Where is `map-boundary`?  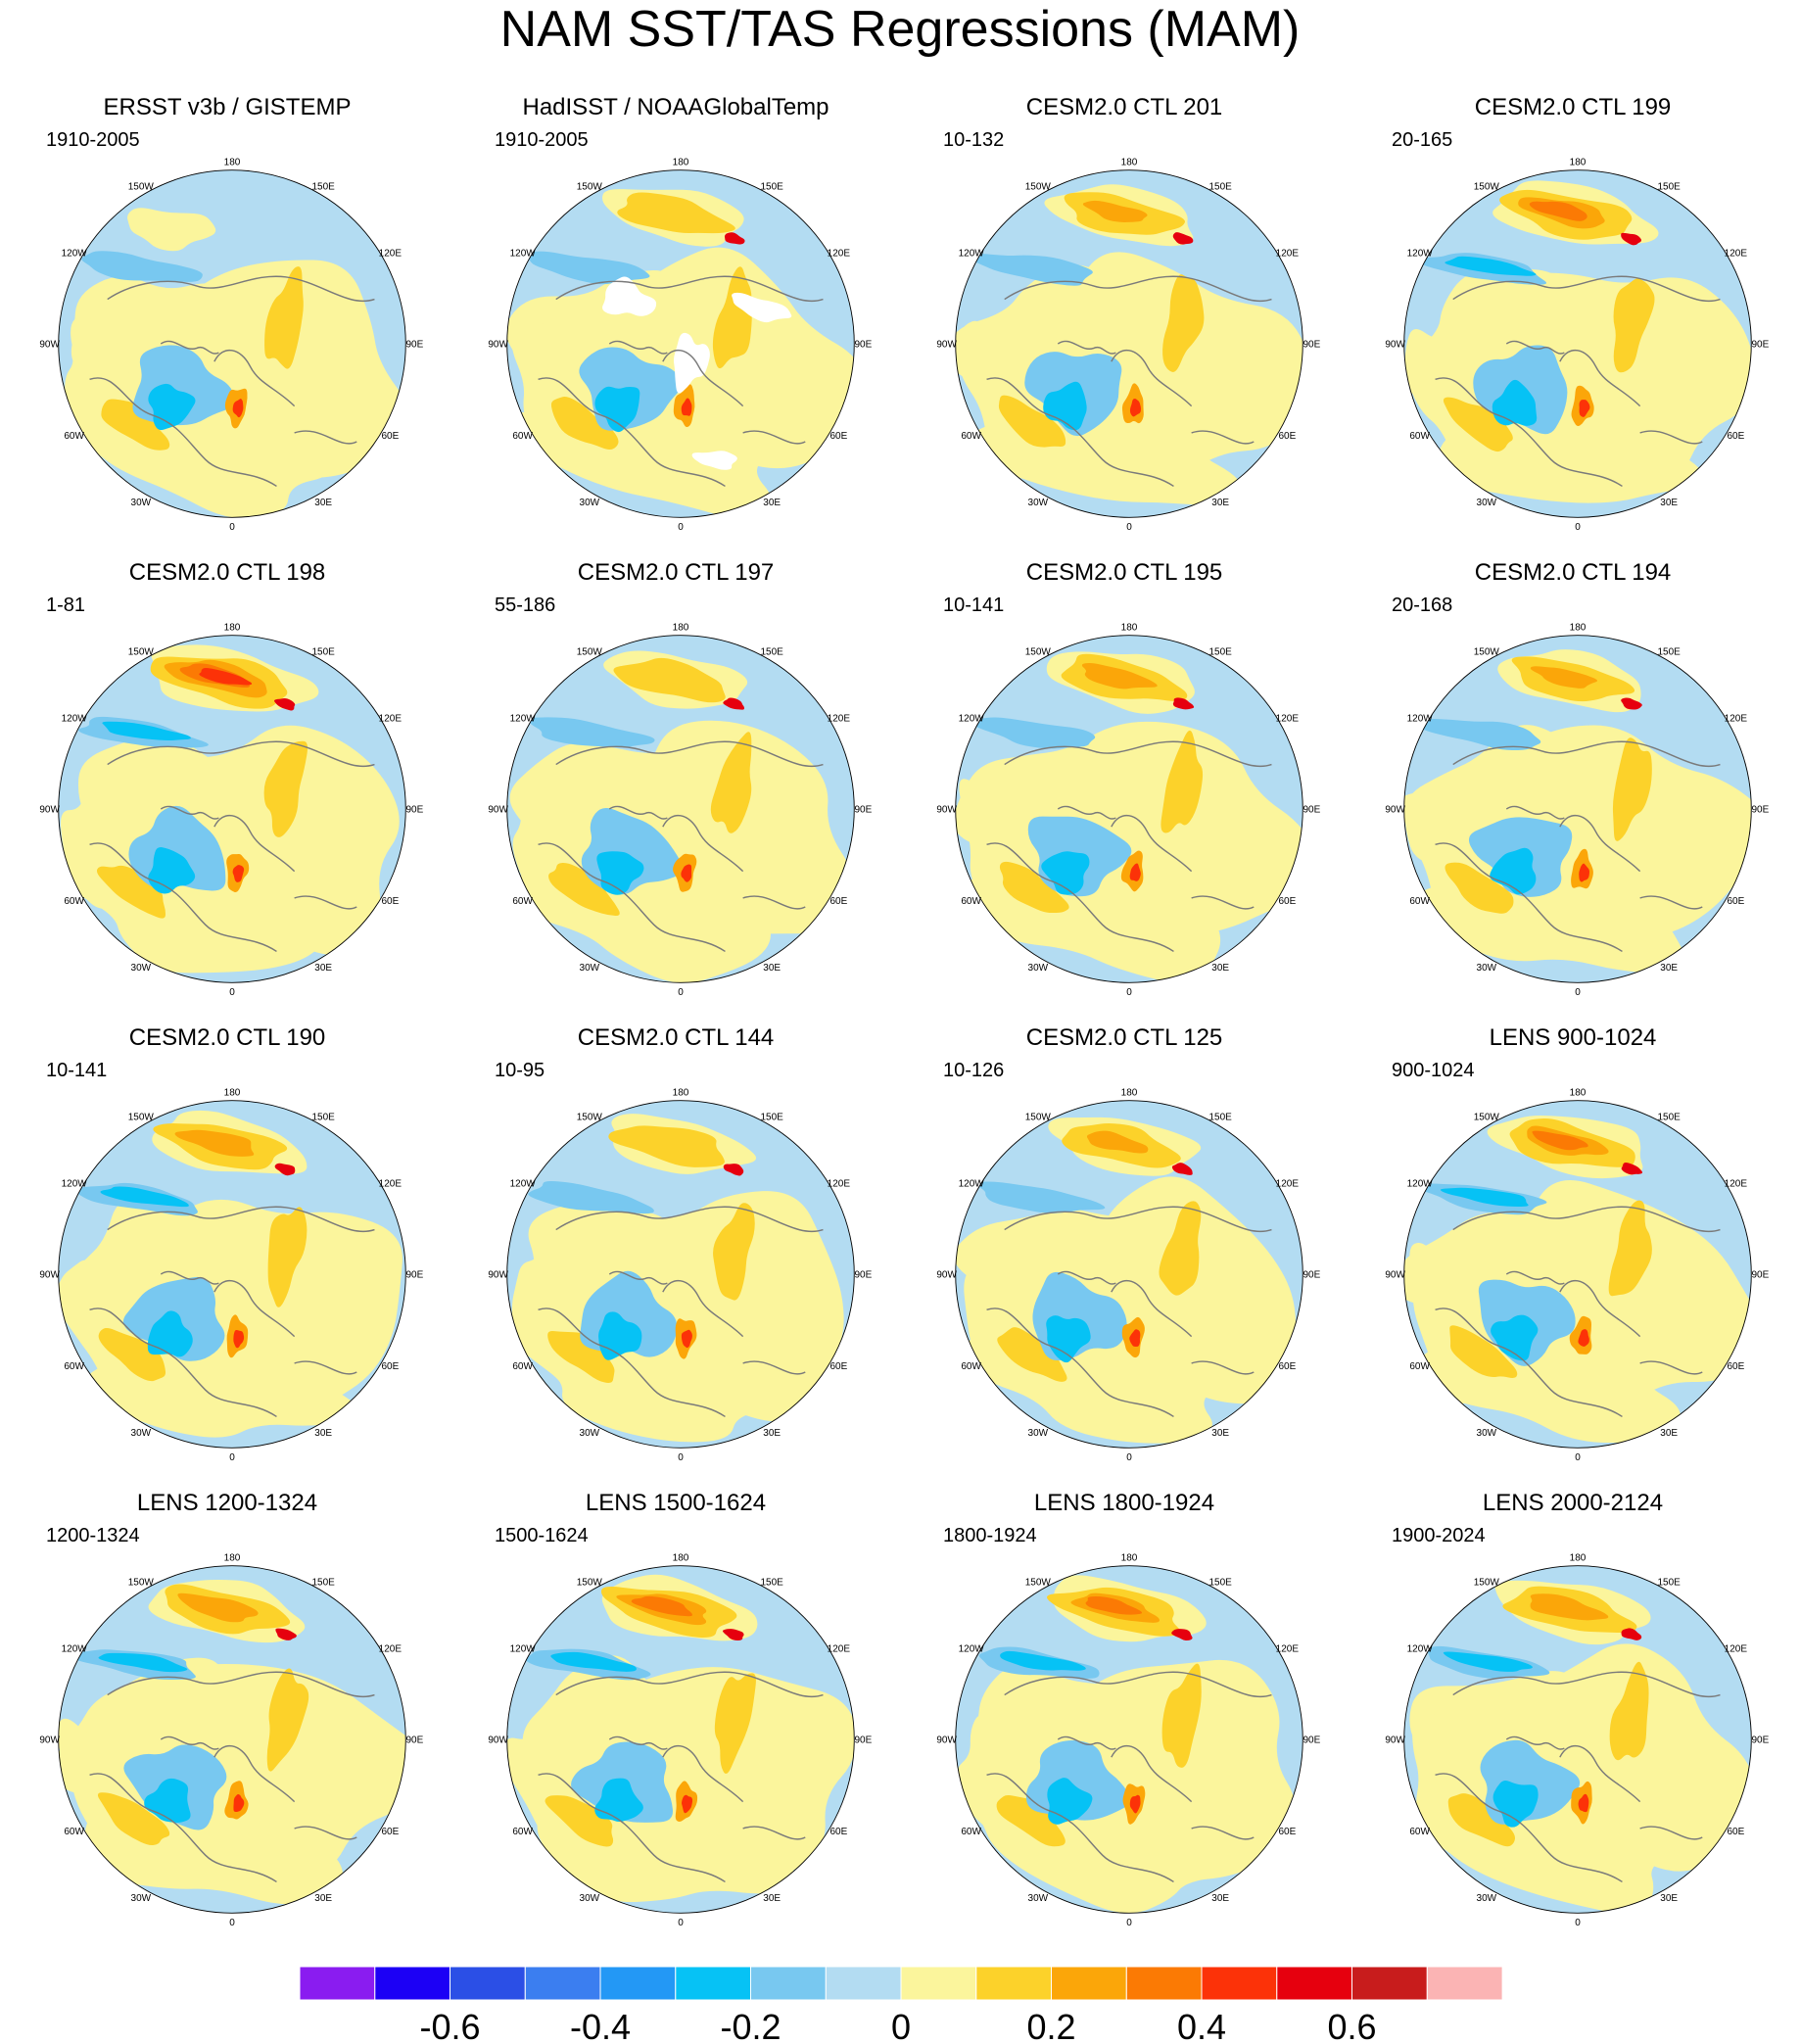
map-boundary is located at coordinates (1129, 343).